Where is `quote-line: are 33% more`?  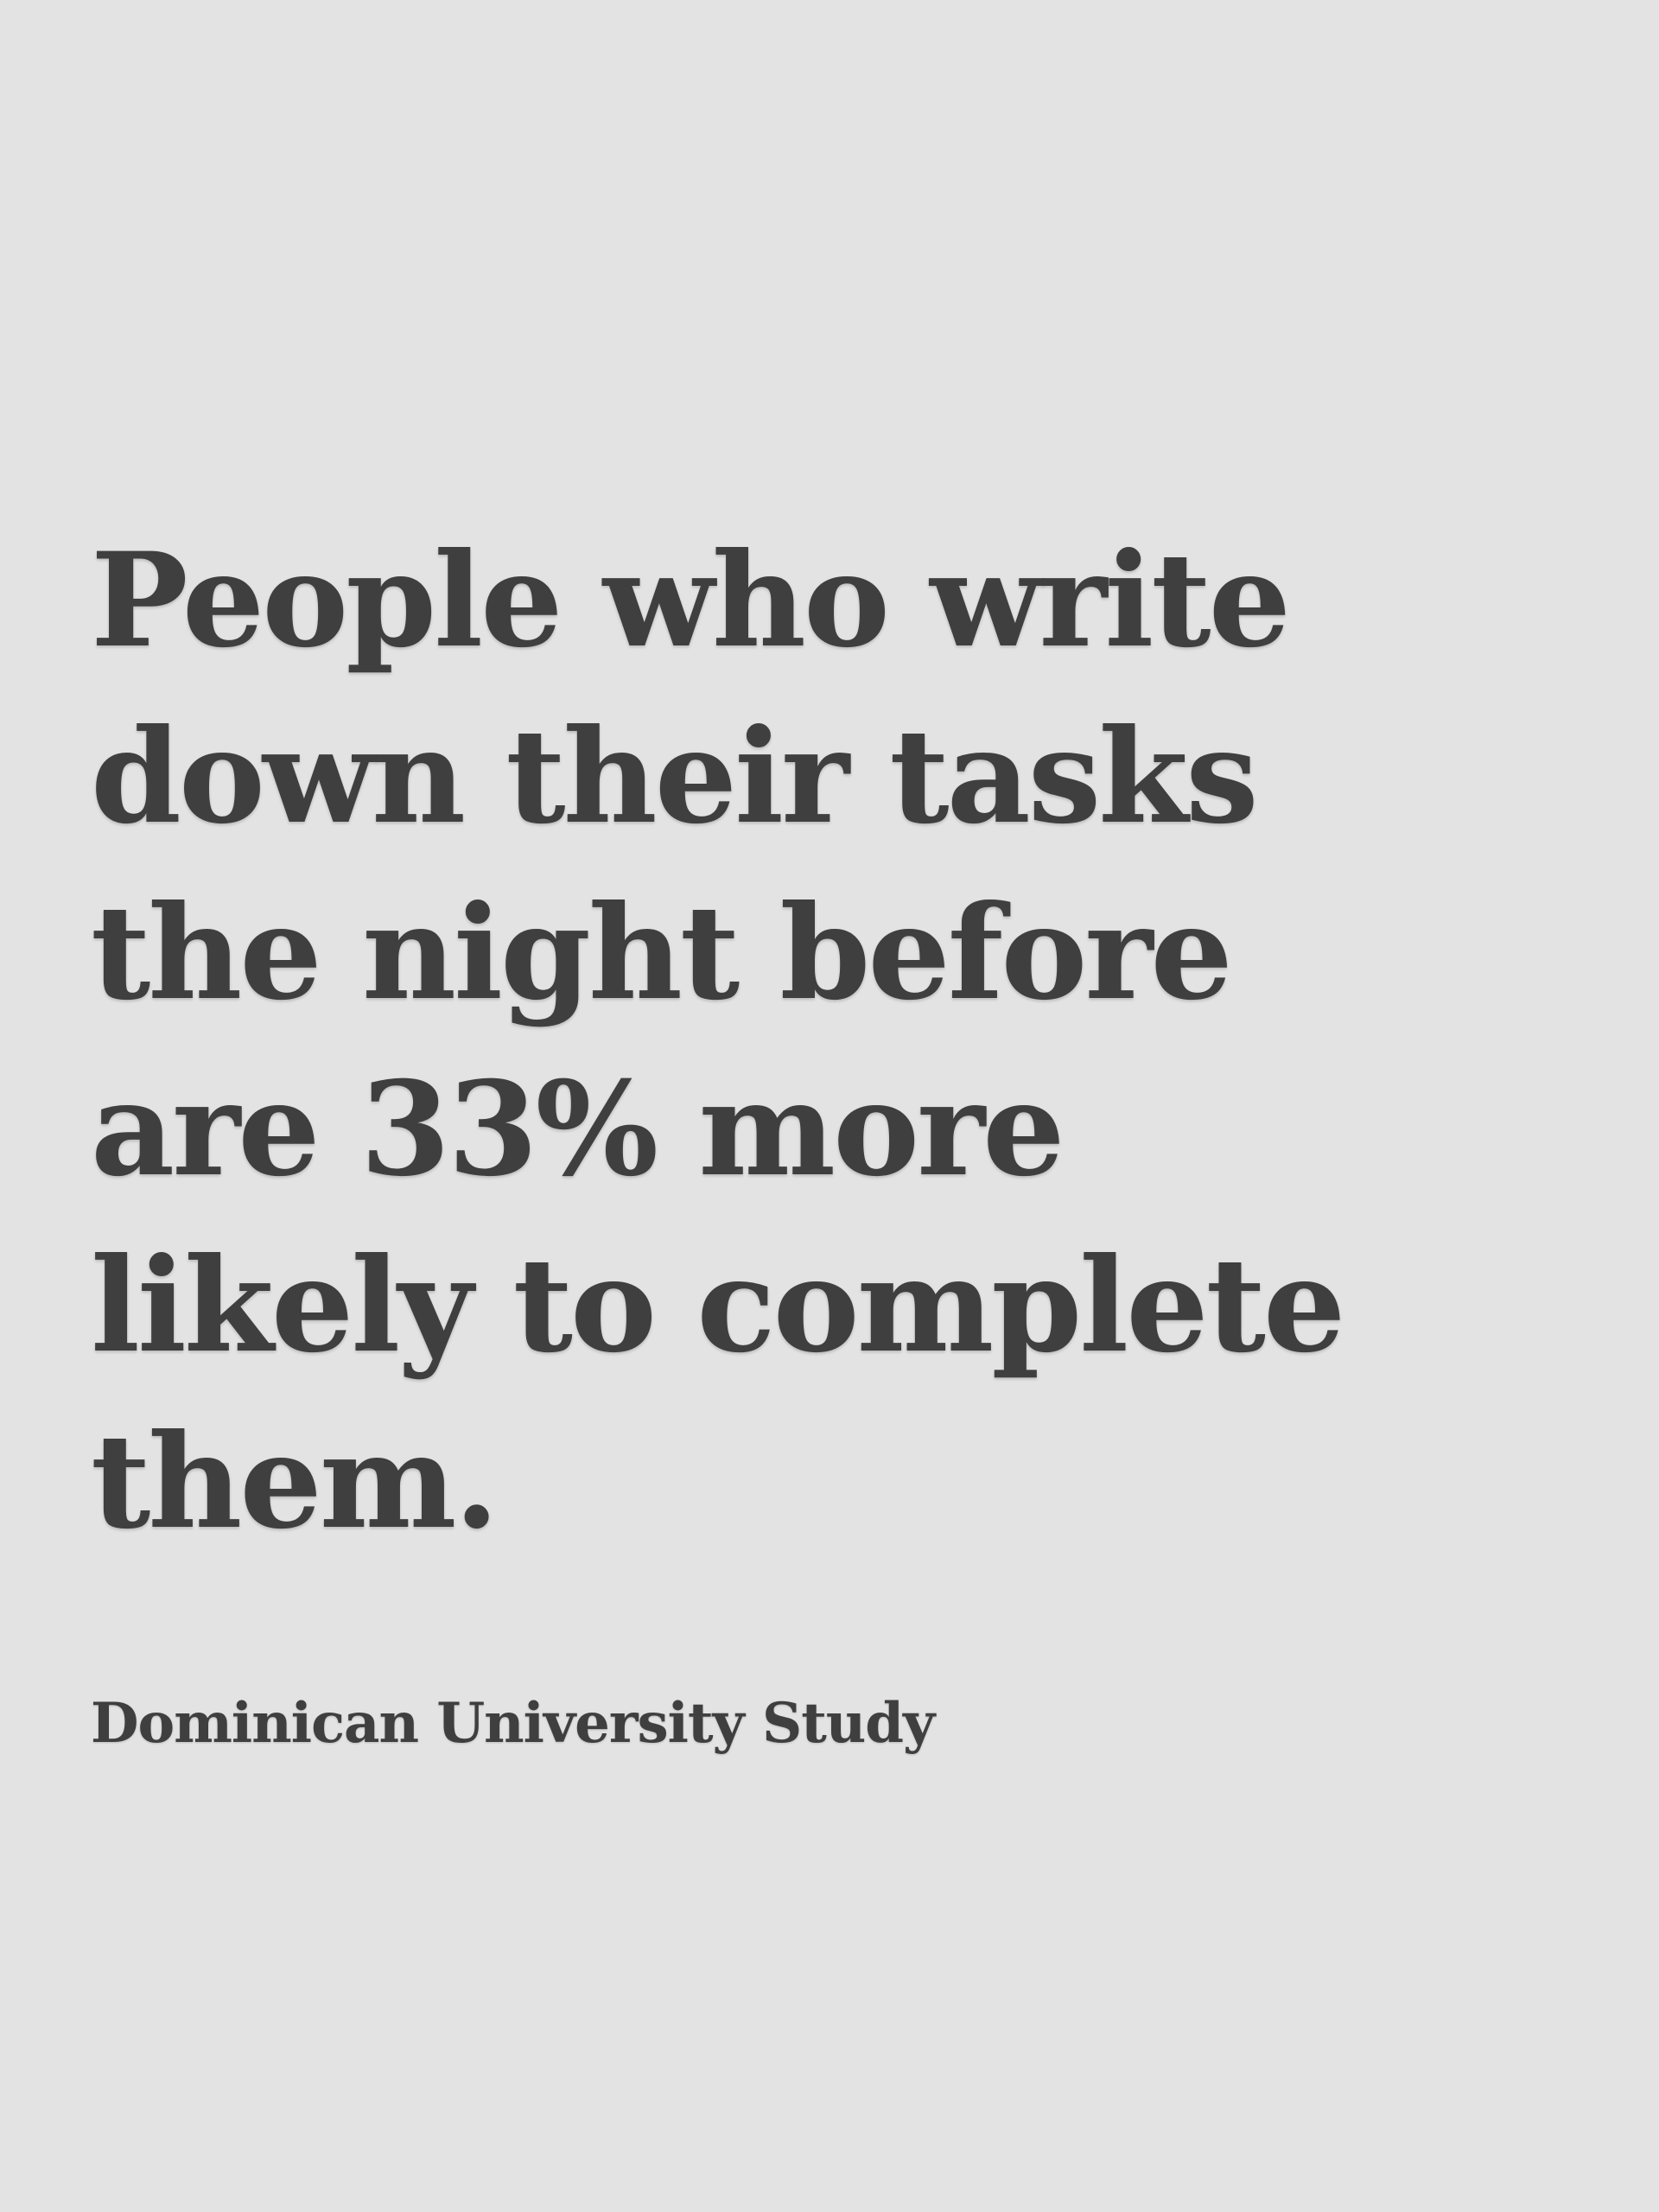 quote-line: are 33% more is located at coordinates (578, 1129).